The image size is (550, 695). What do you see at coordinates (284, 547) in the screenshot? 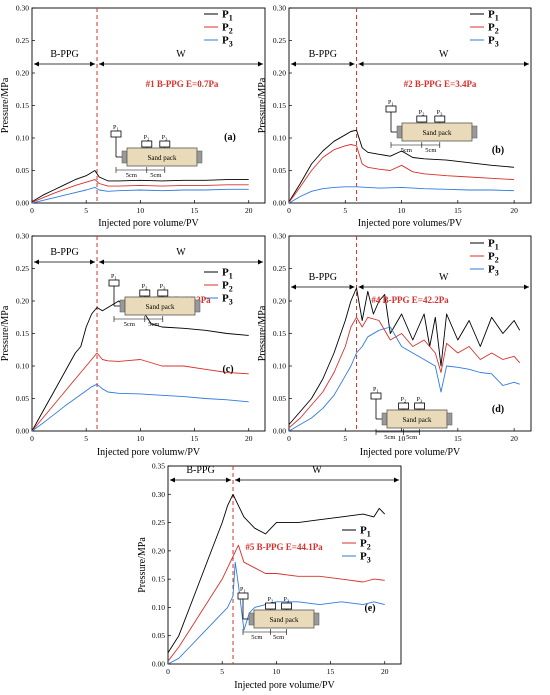
I see `experiment-annotation: #5 B-PPG E=44.1Pa` at bounding box center [284, 547].